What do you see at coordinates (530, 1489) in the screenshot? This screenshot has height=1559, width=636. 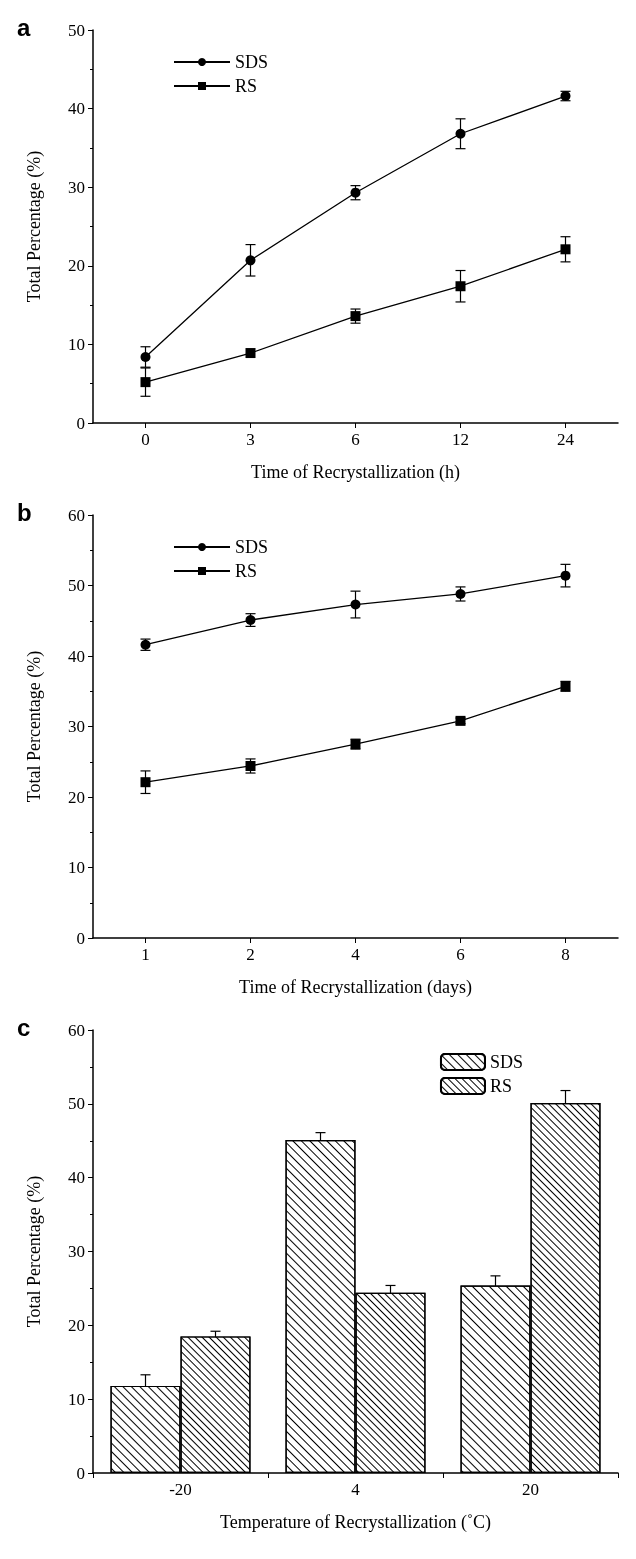 I see `x-tick-label: 20` at bounding box center [530, 1489].